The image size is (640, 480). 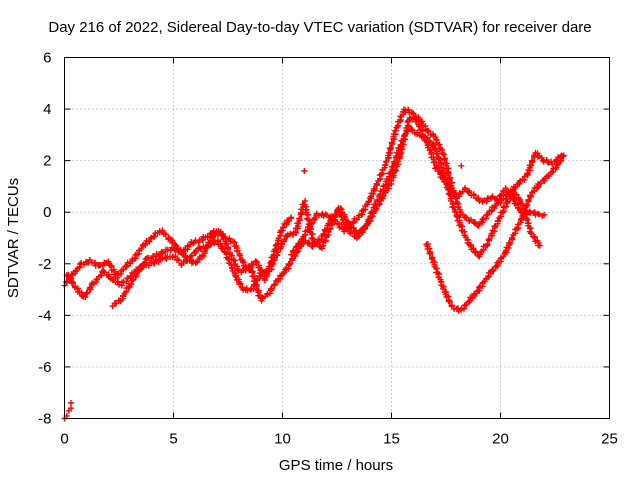 What do you see at coordinates (47, 109) in the screenshot?
I see `y-tick-label: 4` at bounding box center [47, 109].